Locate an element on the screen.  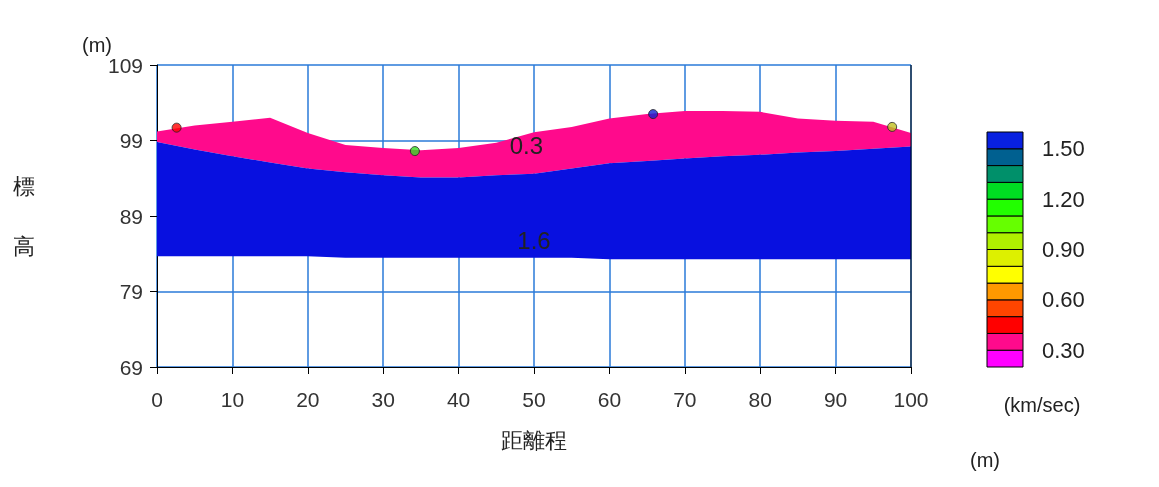
x-tick-label: 70 is located at coordinates (685, 399).